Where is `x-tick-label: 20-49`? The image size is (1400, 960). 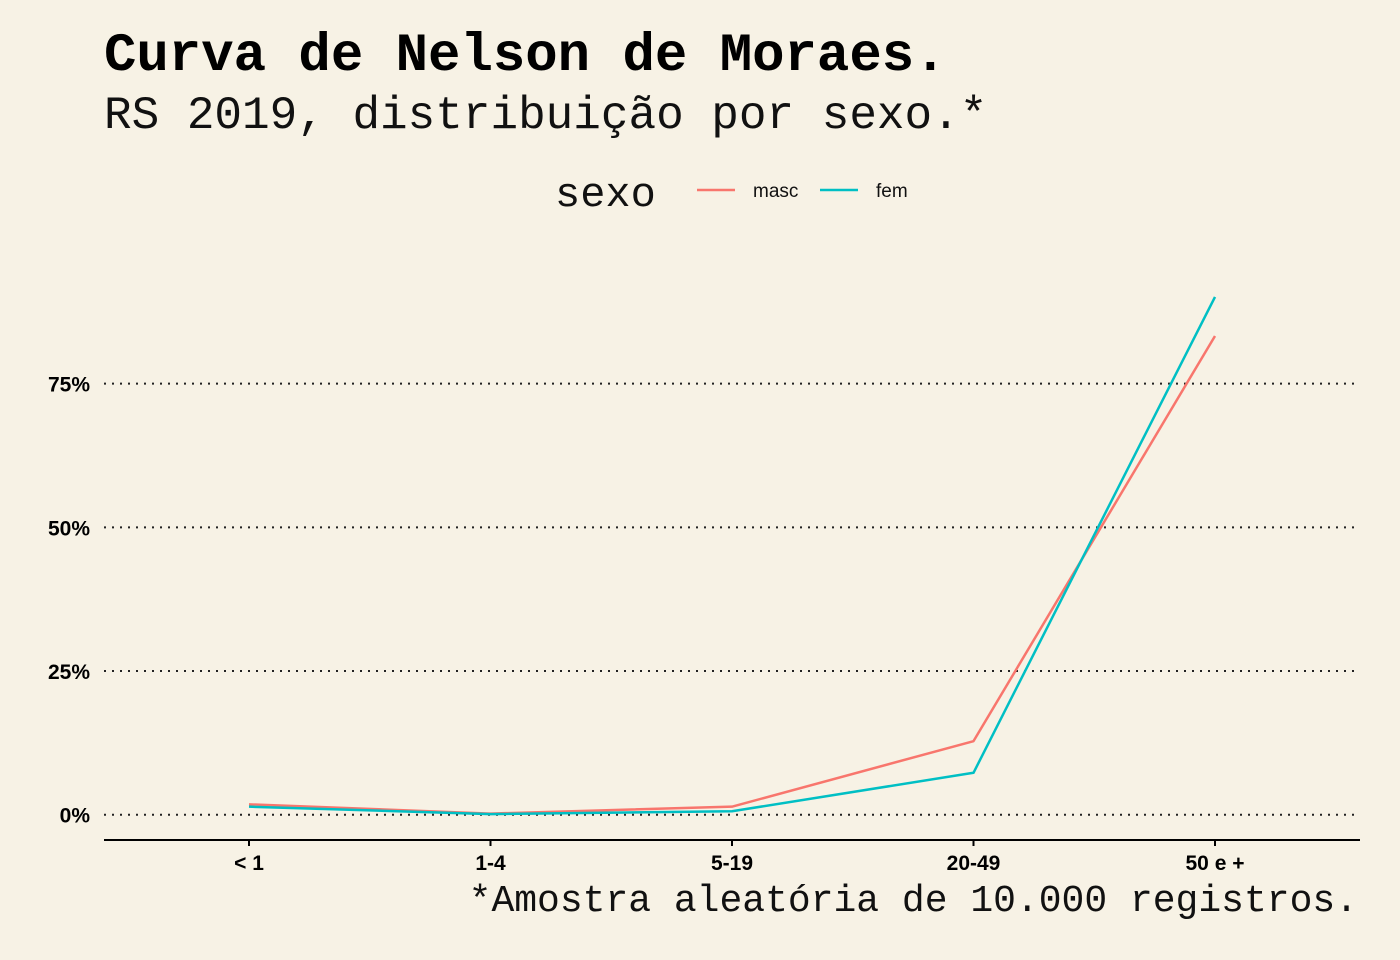 x-tick-label: 20-49 is located at coordinates (974, 863).